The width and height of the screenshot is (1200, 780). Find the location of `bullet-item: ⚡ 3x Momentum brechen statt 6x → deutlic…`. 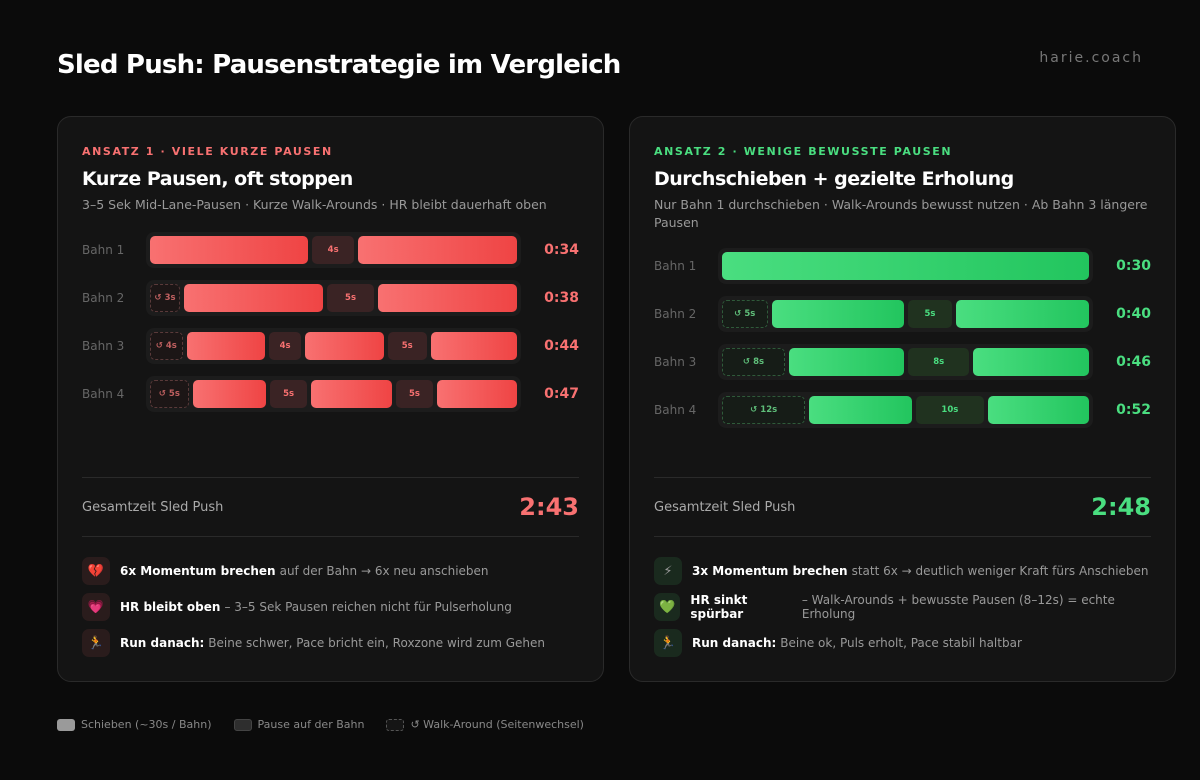

bullet-item: ⚡ 3x Momentum brechen statt 6x → deutlic… is located at coordinates (902, 571).